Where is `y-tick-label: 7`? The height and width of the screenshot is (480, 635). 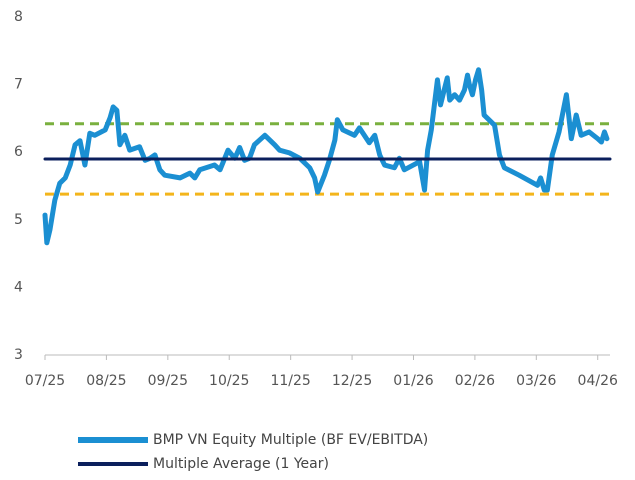
y-tick-label: 7 is located at coordinates (18, 85).